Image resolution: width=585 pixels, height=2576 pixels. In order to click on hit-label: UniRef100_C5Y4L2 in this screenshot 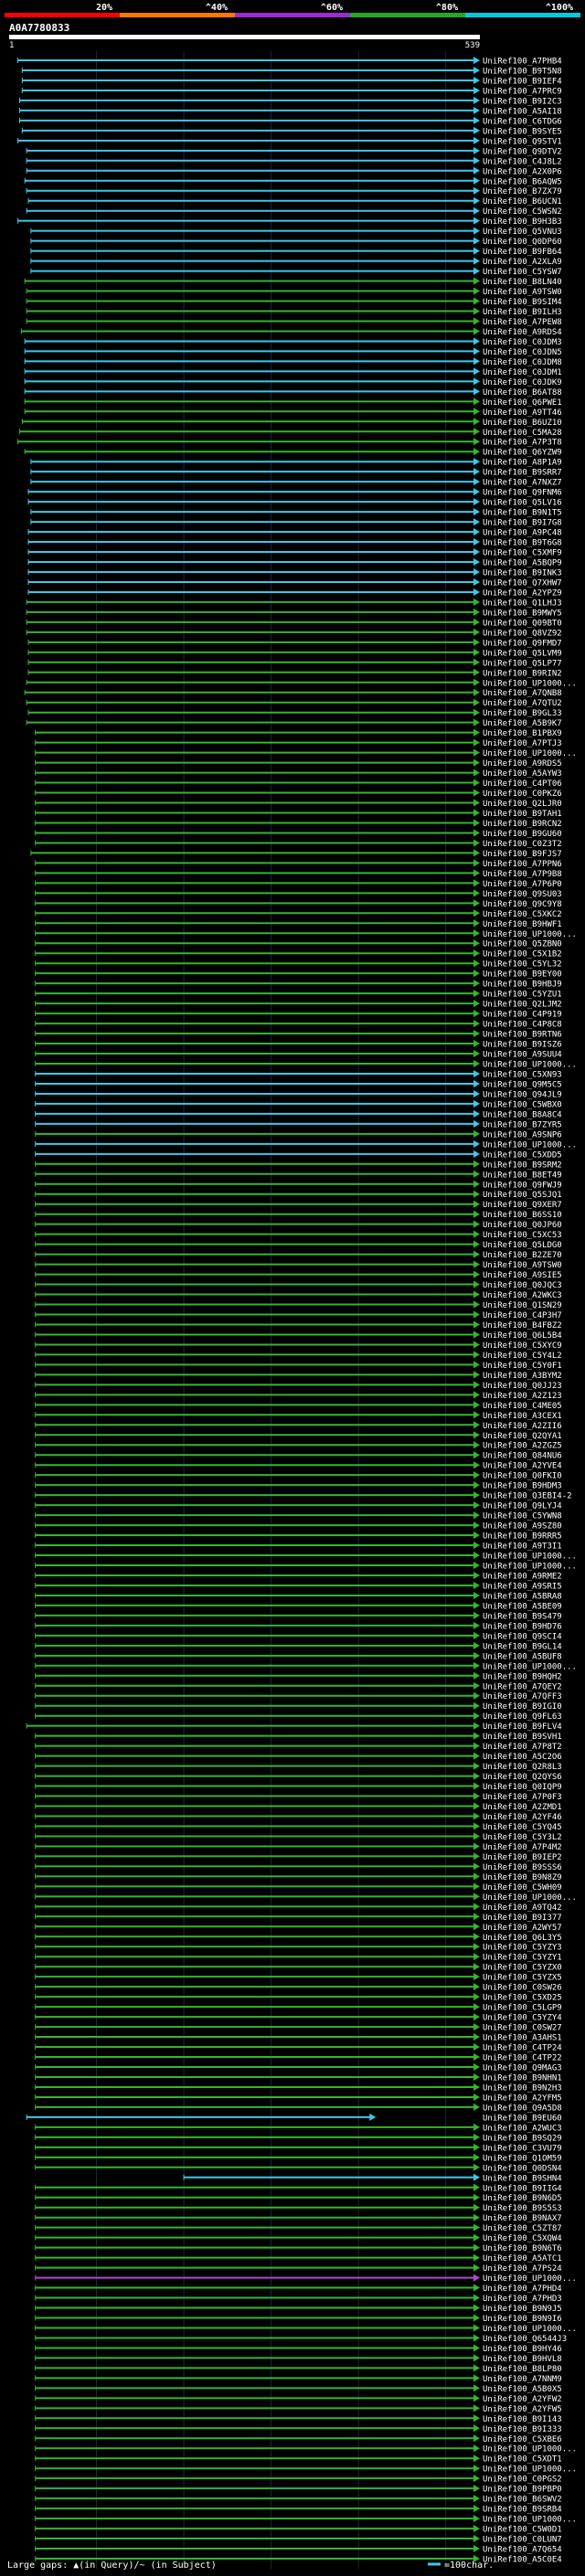, I will do `click(522, 1356)`.